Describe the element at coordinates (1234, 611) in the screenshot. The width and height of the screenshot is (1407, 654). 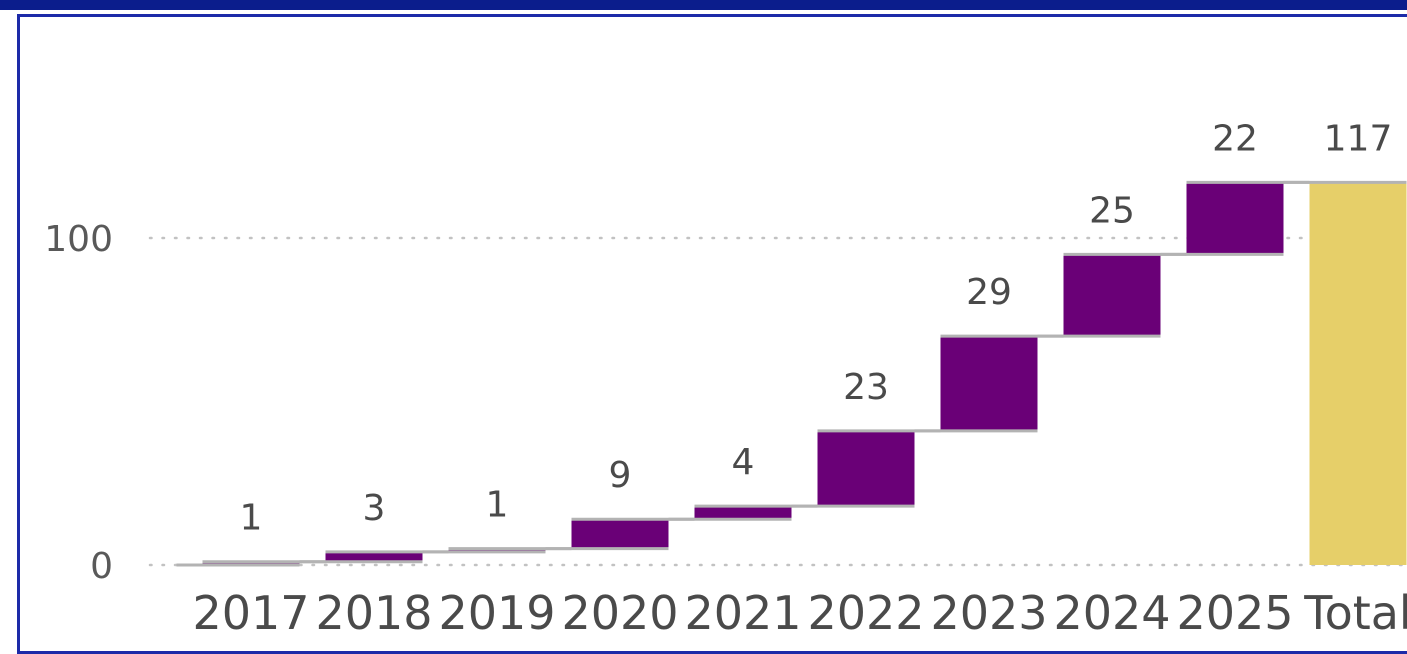
I see `x-tick-label: 2025` at that location.